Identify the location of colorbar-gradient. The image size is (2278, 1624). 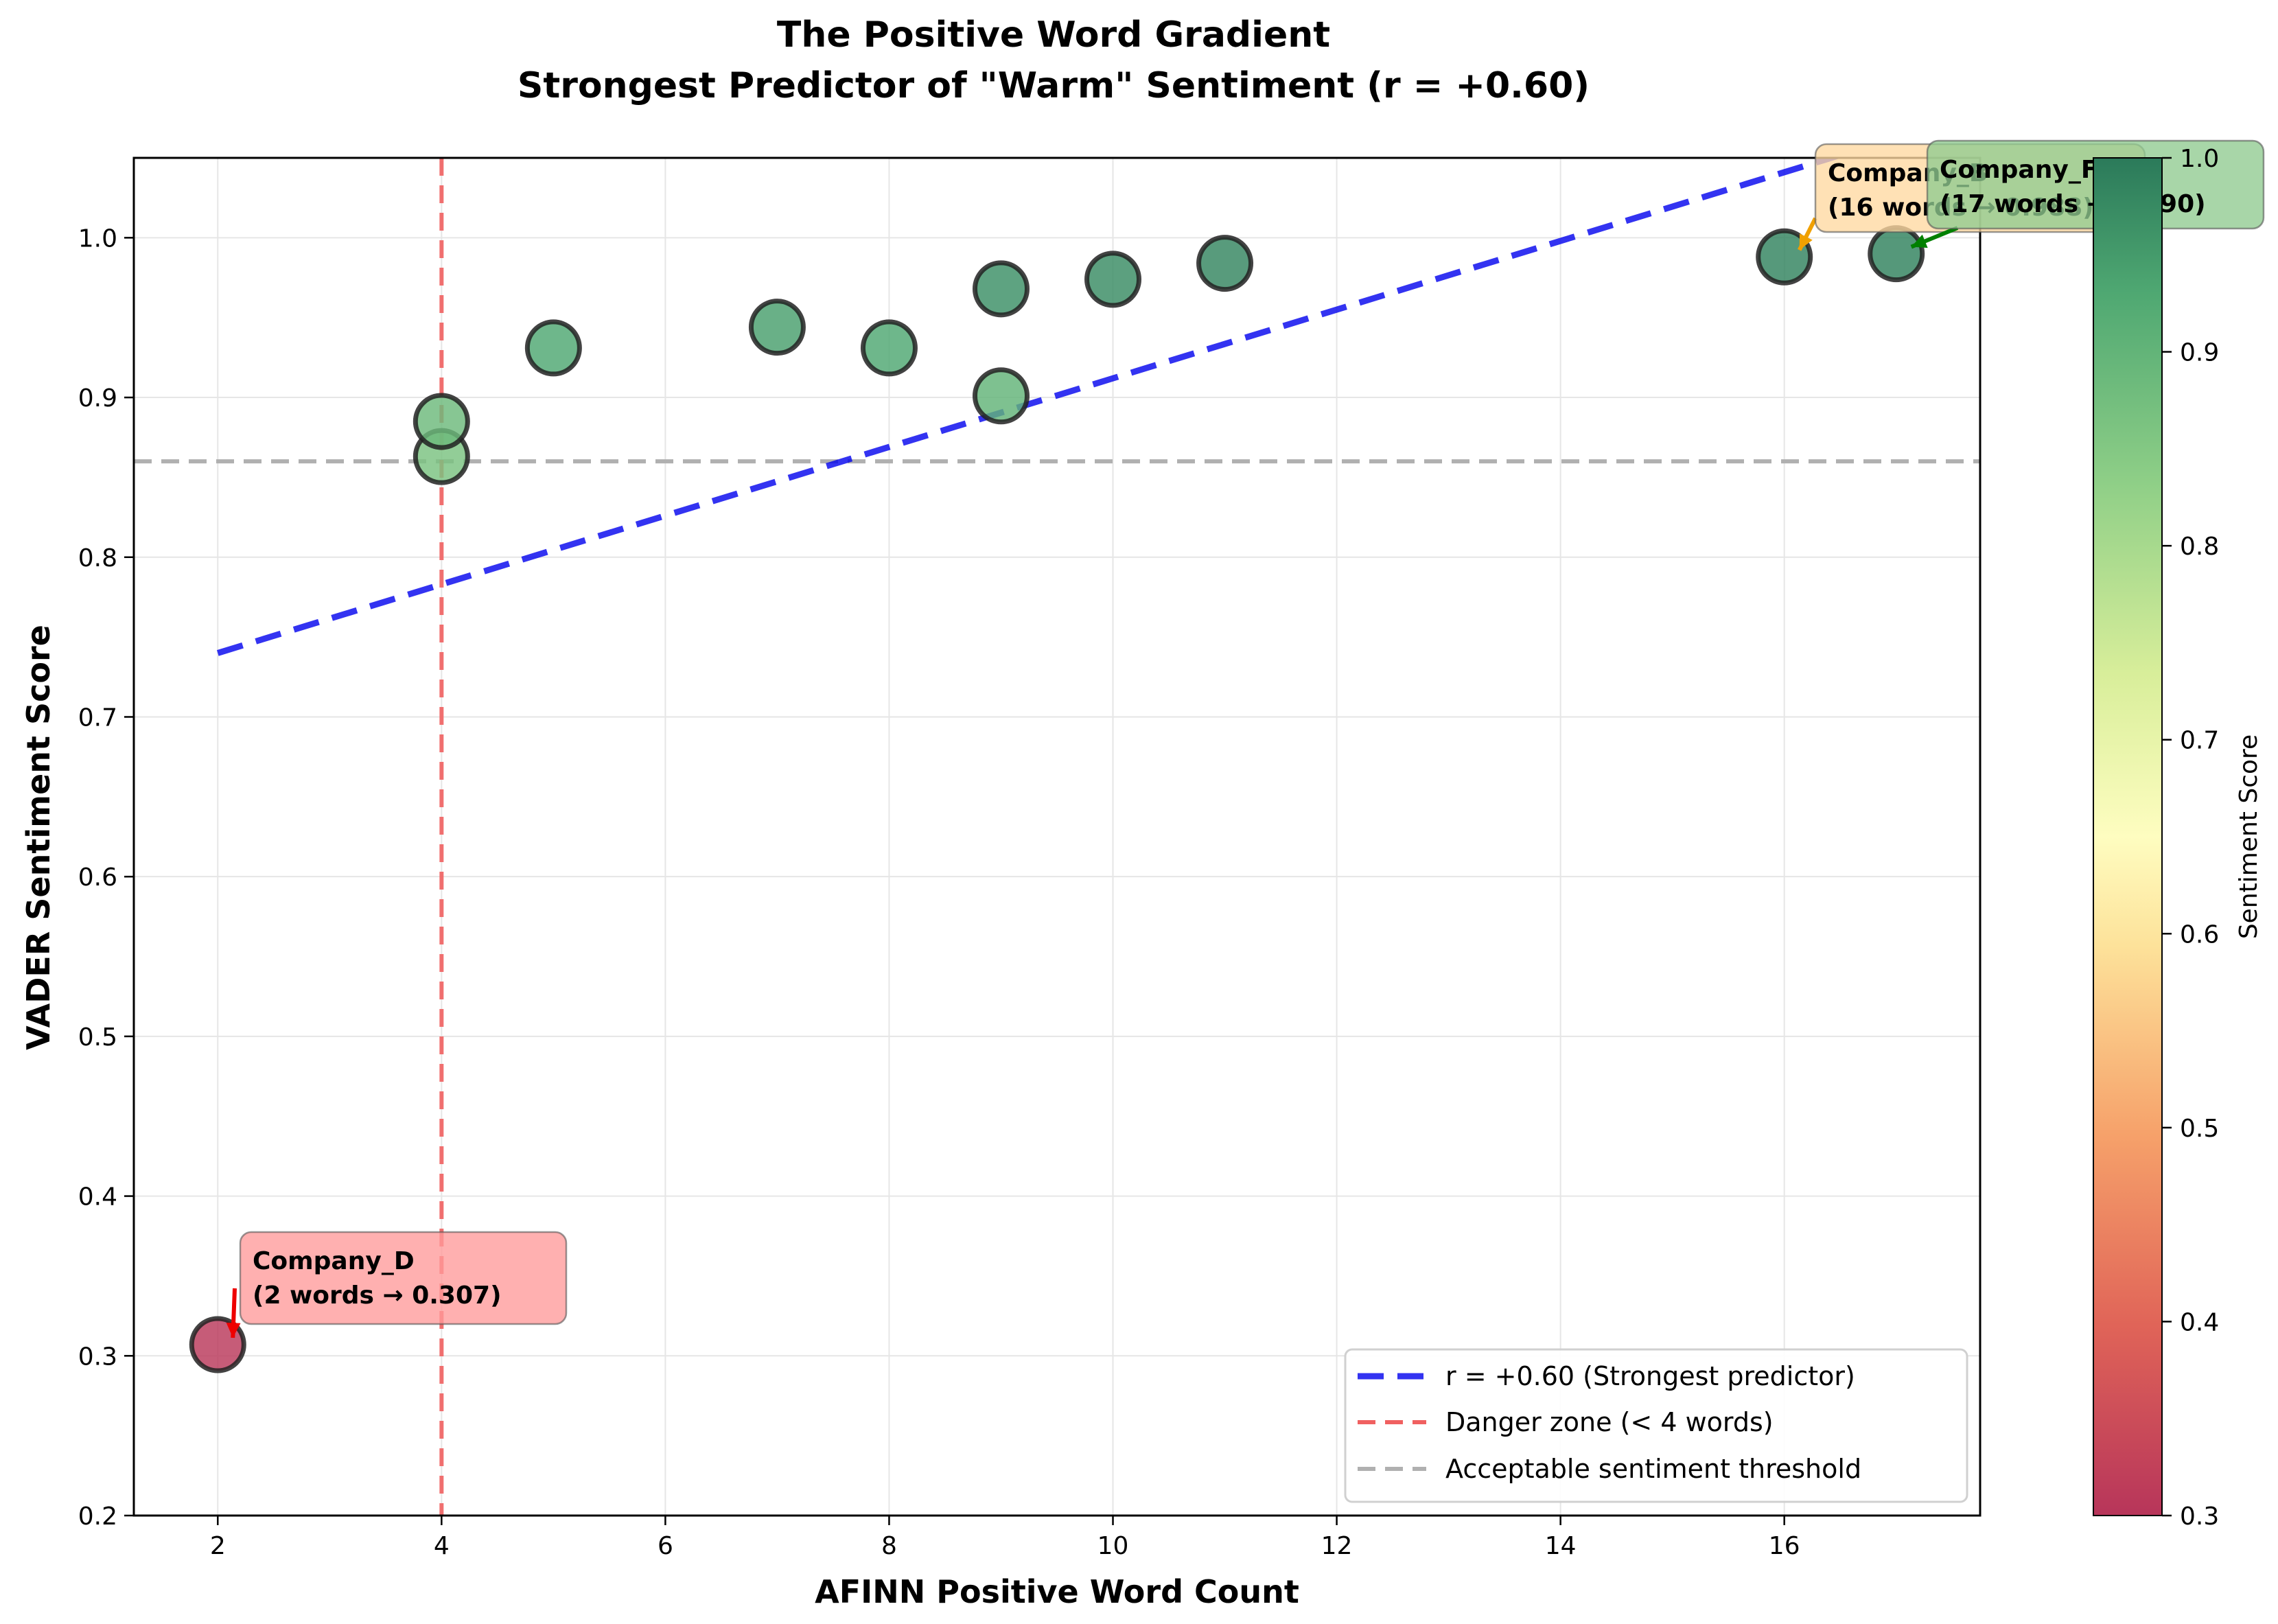
(2128, 836).